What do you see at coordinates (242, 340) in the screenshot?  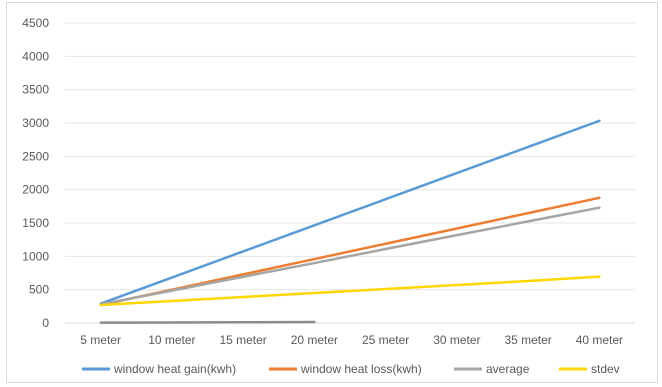 I see `x-tick-label: 15 meter` at bounding box center [242, 340].